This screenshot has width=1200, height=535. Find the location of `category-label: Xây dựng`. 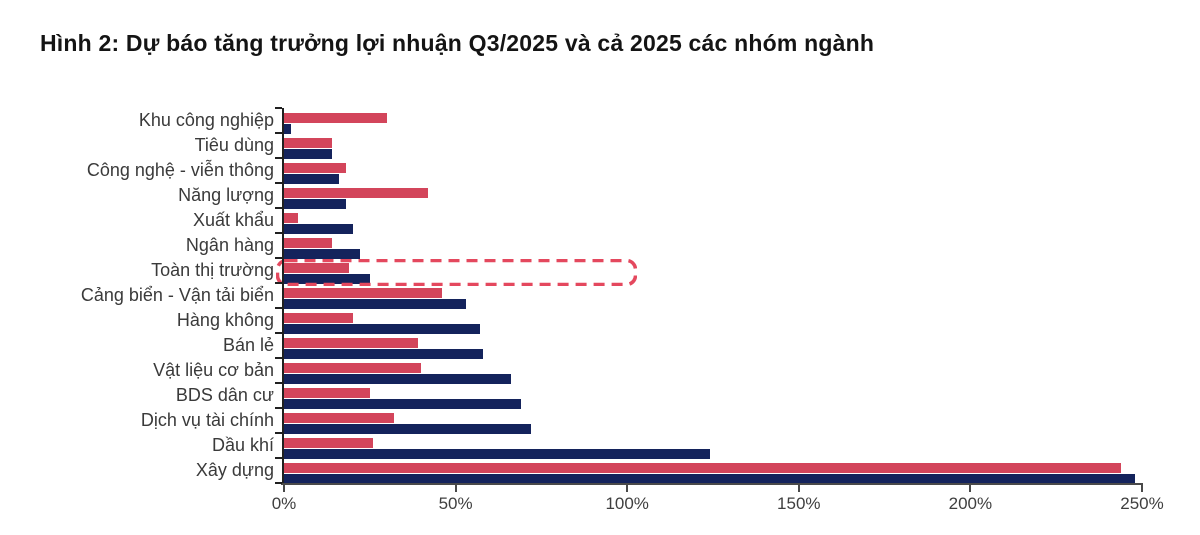

category-label: Xây dựng is located at coordinates (234, 470).